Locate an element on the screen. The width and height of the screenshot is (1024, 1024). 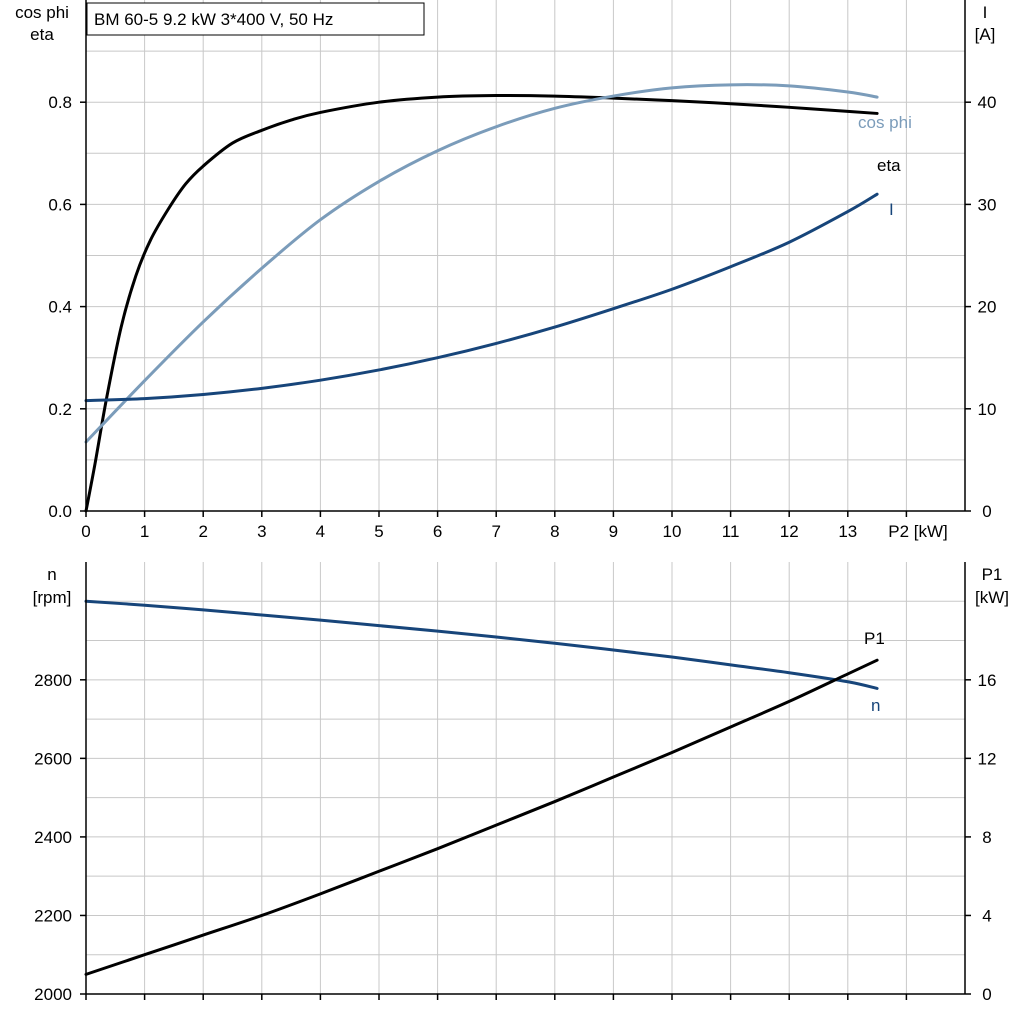
top-x-tick-label: 8 is located at coordinates (554, 531).